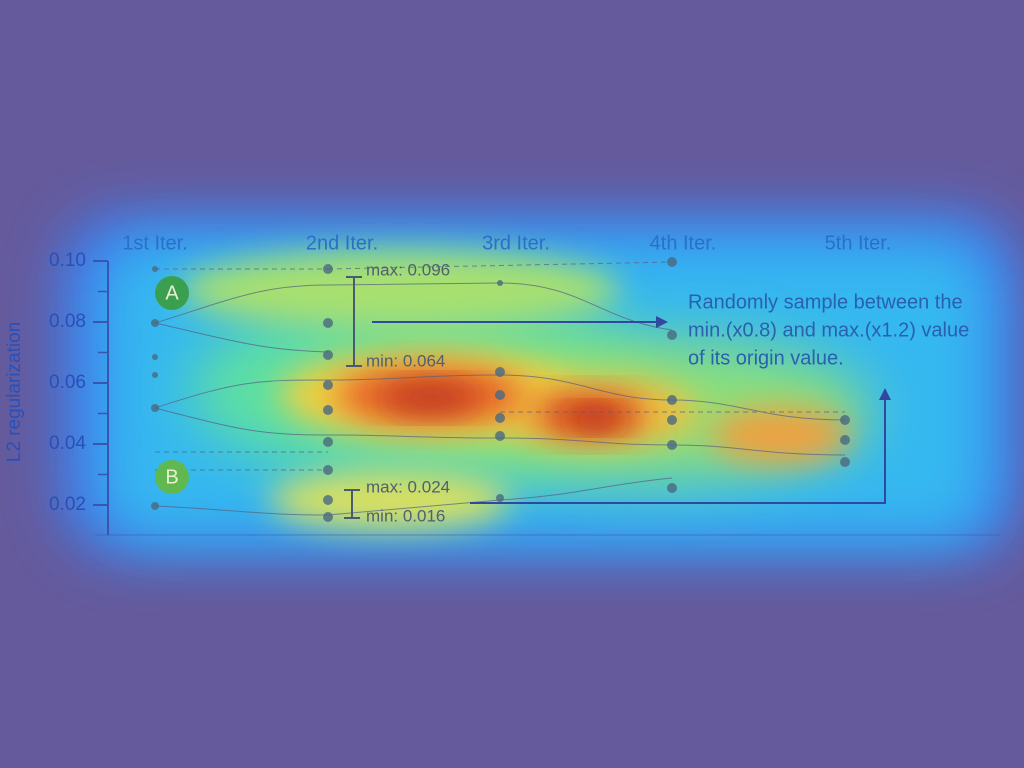  What do you see at coordinates (67, 260) in the screenshot?
I see `tick-label: 0.10` at bounding box center [67, 260].